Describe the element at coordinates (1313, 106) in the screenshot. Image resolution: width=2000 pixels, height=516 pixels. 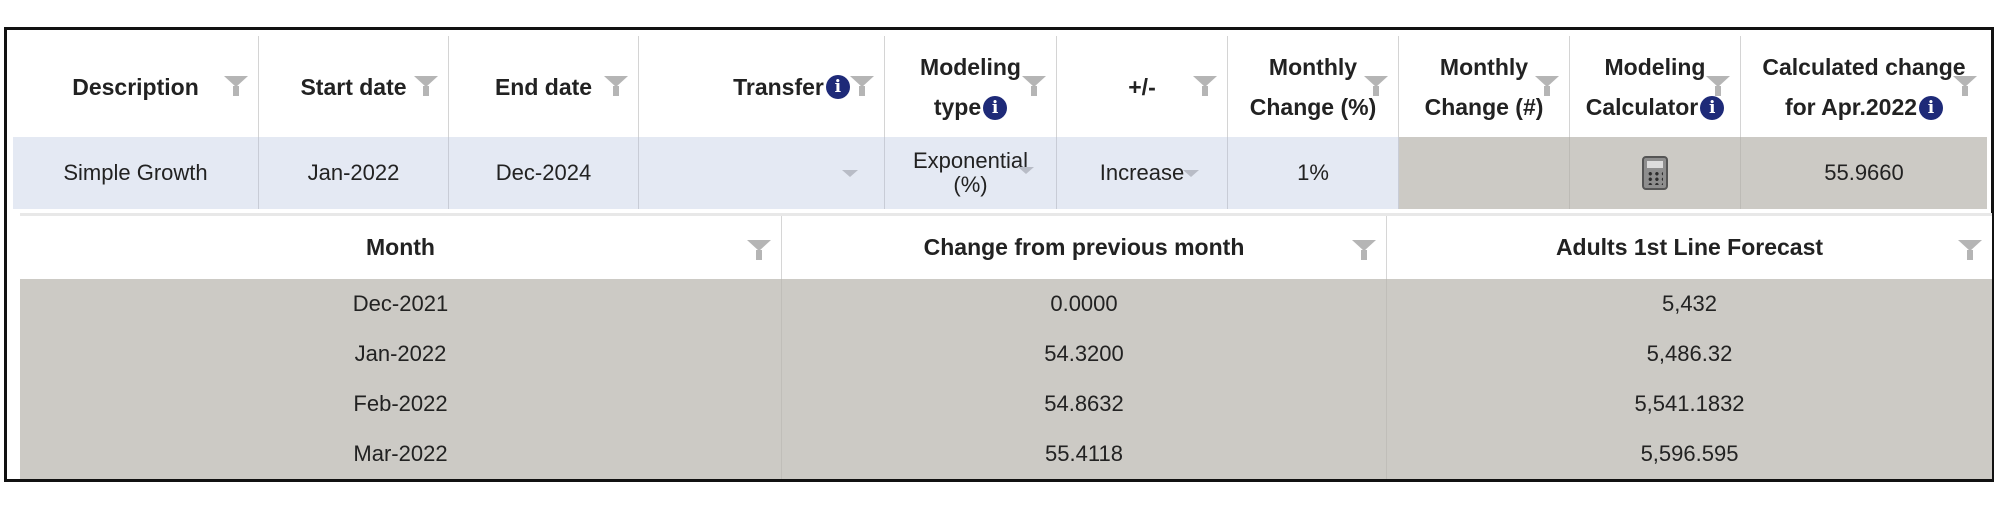
I see `header-monthly-pct-line2: Change (%)` at that location.